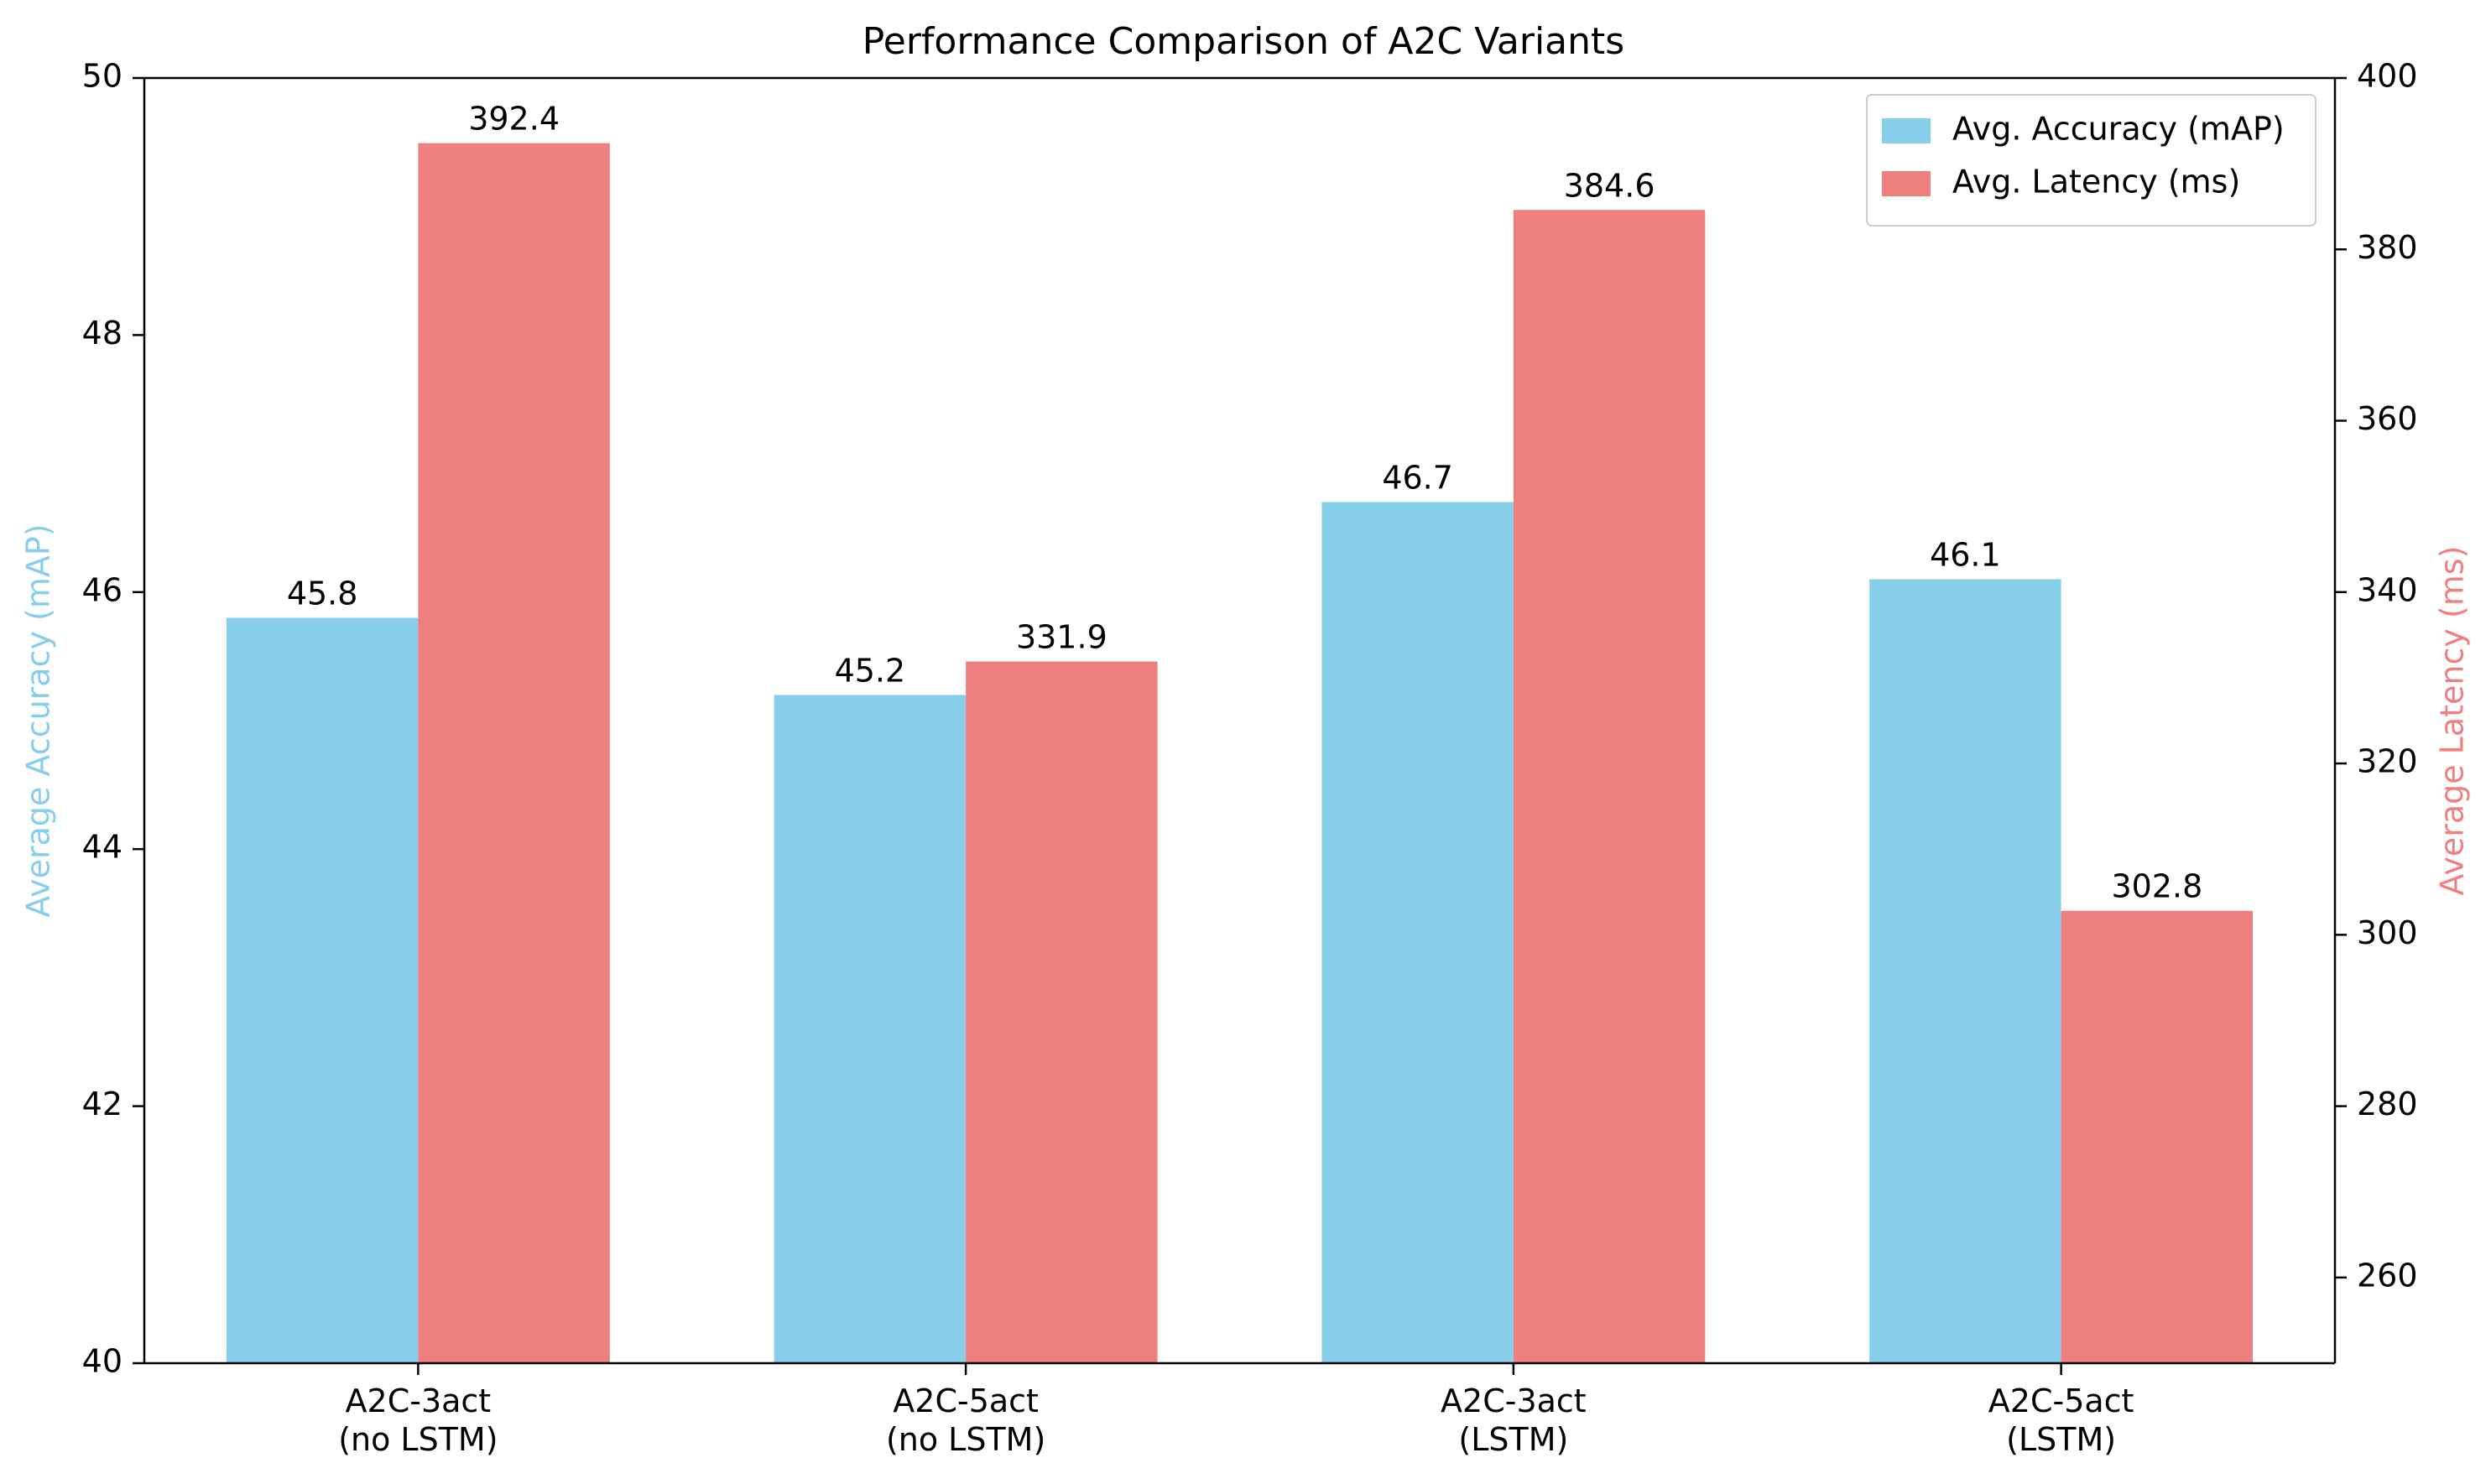 The image size is (2491, 1484). What do you see at coordinates (2388, 1275) in the screenshot?
I see `right-y-tick-label: 260` at bounding box center [2388, 1275].